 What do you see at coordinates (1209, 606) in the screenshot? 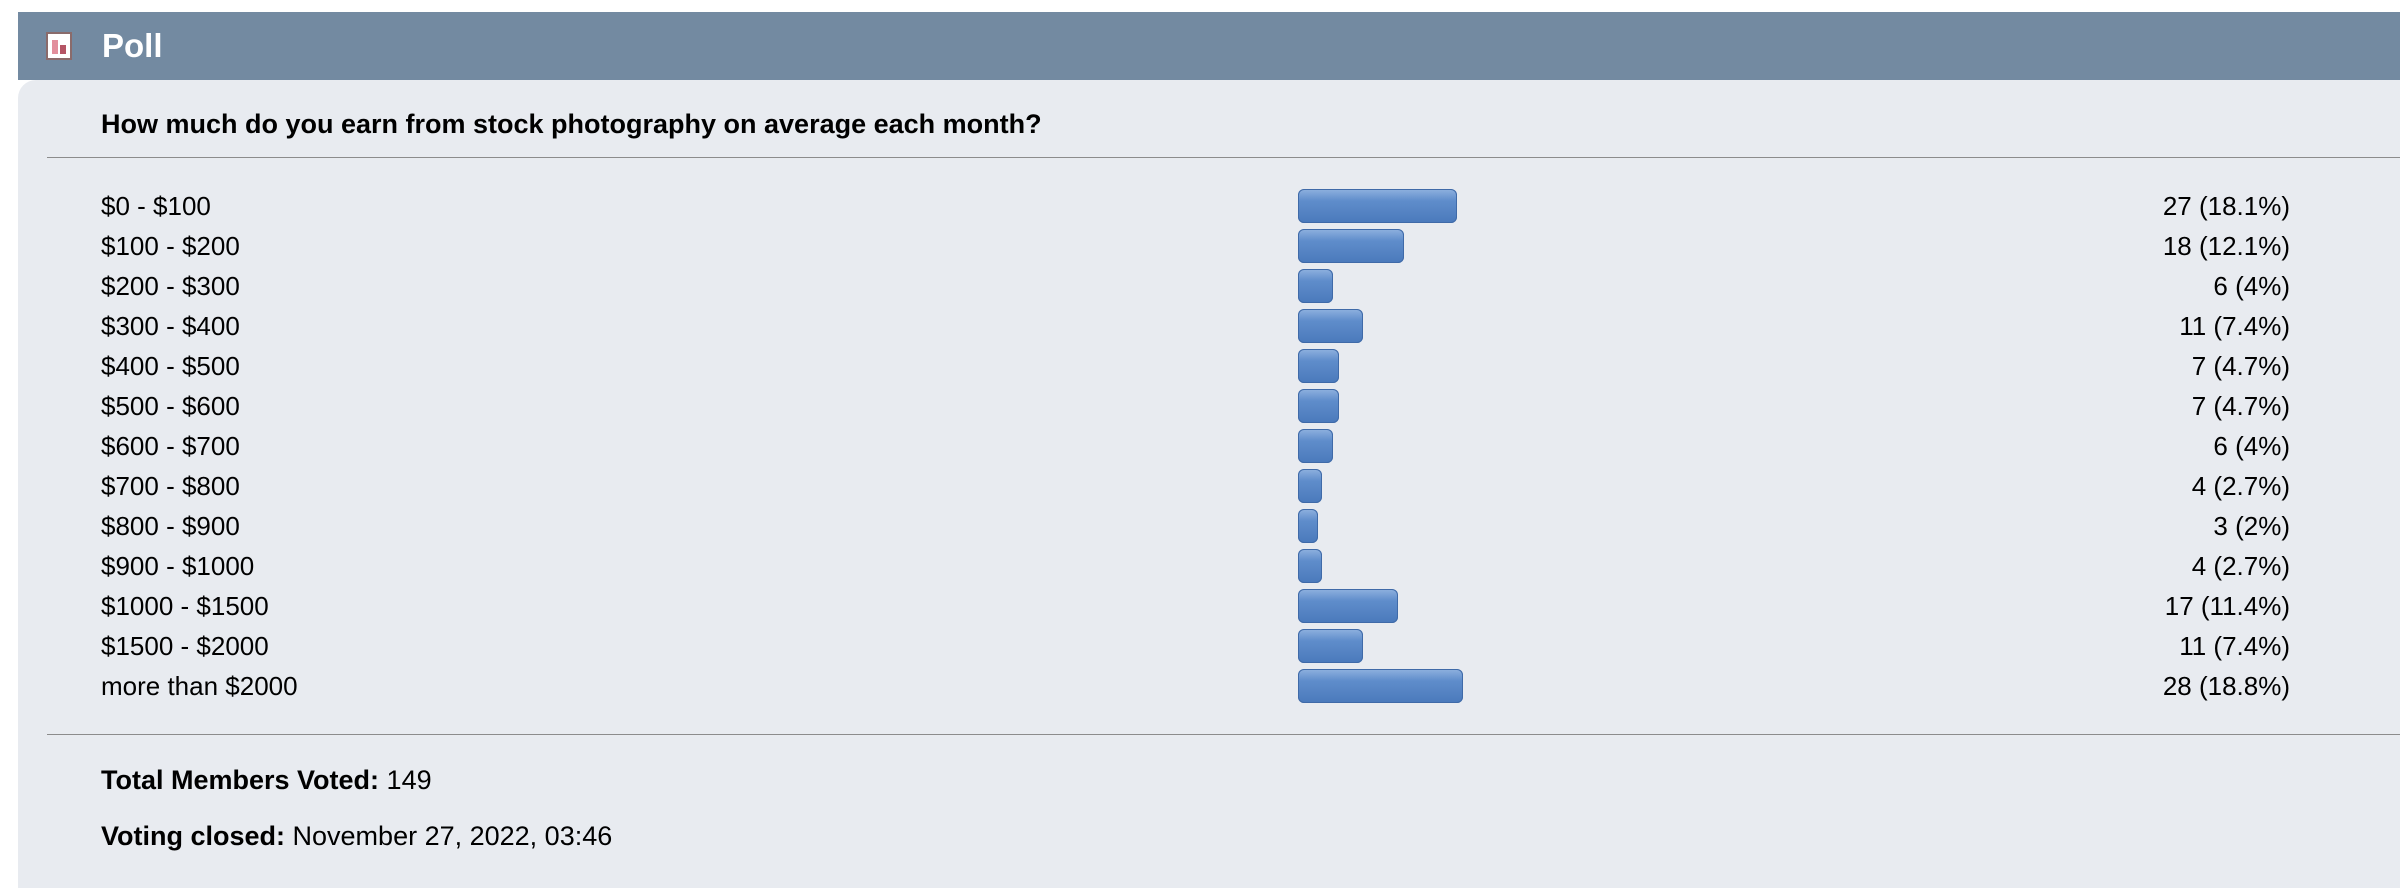
I see `poll-option: $1000 - $1500 17 (11.4%)` at bounding box center [1209, 606].